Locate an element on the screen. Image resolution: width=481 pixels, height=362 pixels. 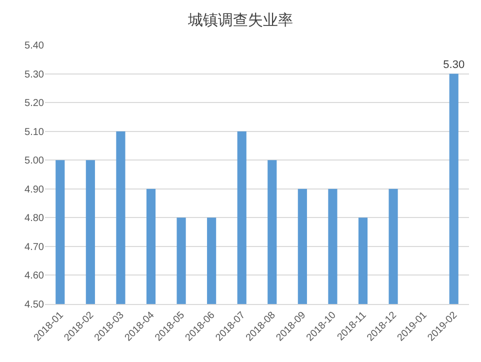
chart-title: 城镇调查失业率 is located at coordinates (240, 20).